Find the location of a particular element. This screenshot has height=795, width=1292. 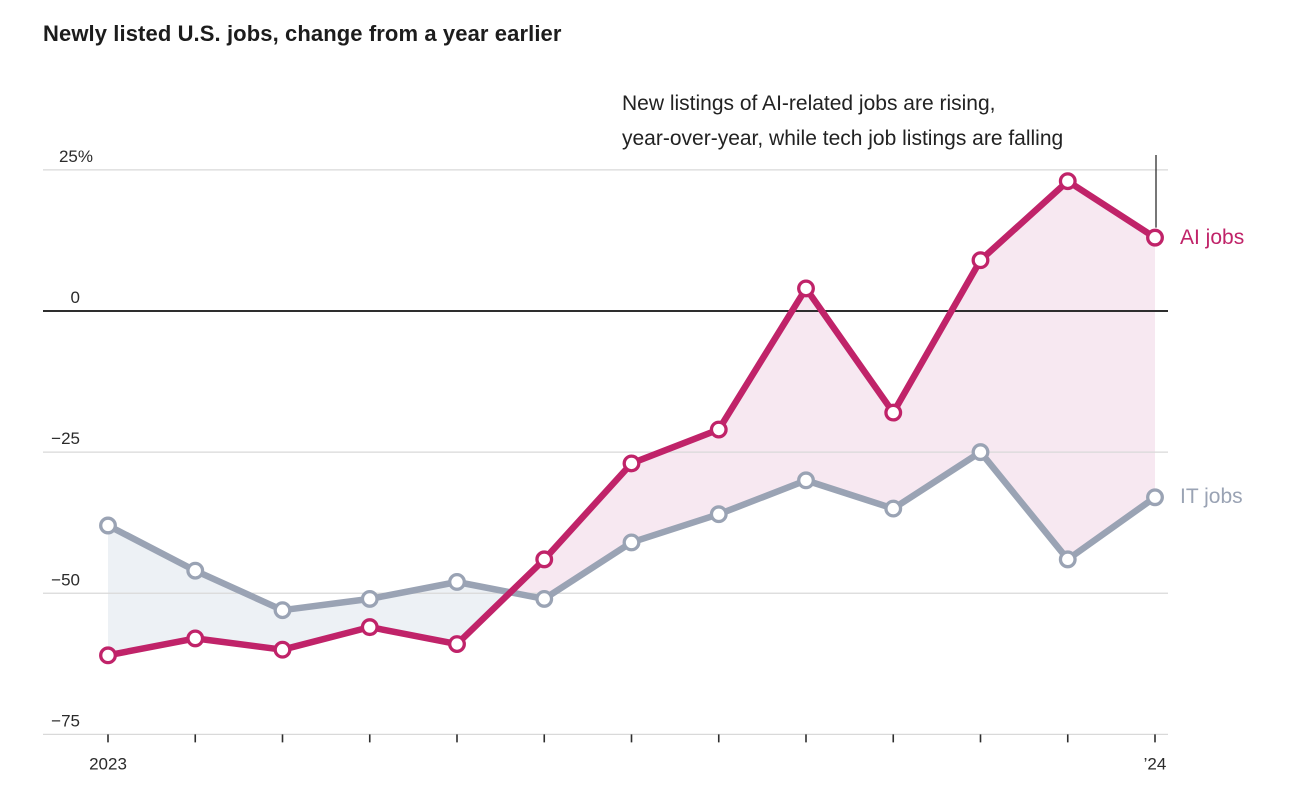

y-axis-label: −50 is located at coordinates (65, 579).